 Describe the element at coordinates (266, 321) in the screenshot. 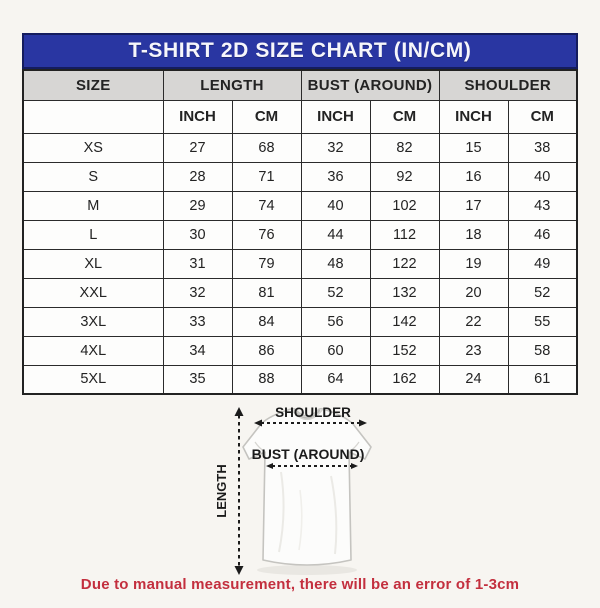

I see `length-cm-cell: 84` at that location.